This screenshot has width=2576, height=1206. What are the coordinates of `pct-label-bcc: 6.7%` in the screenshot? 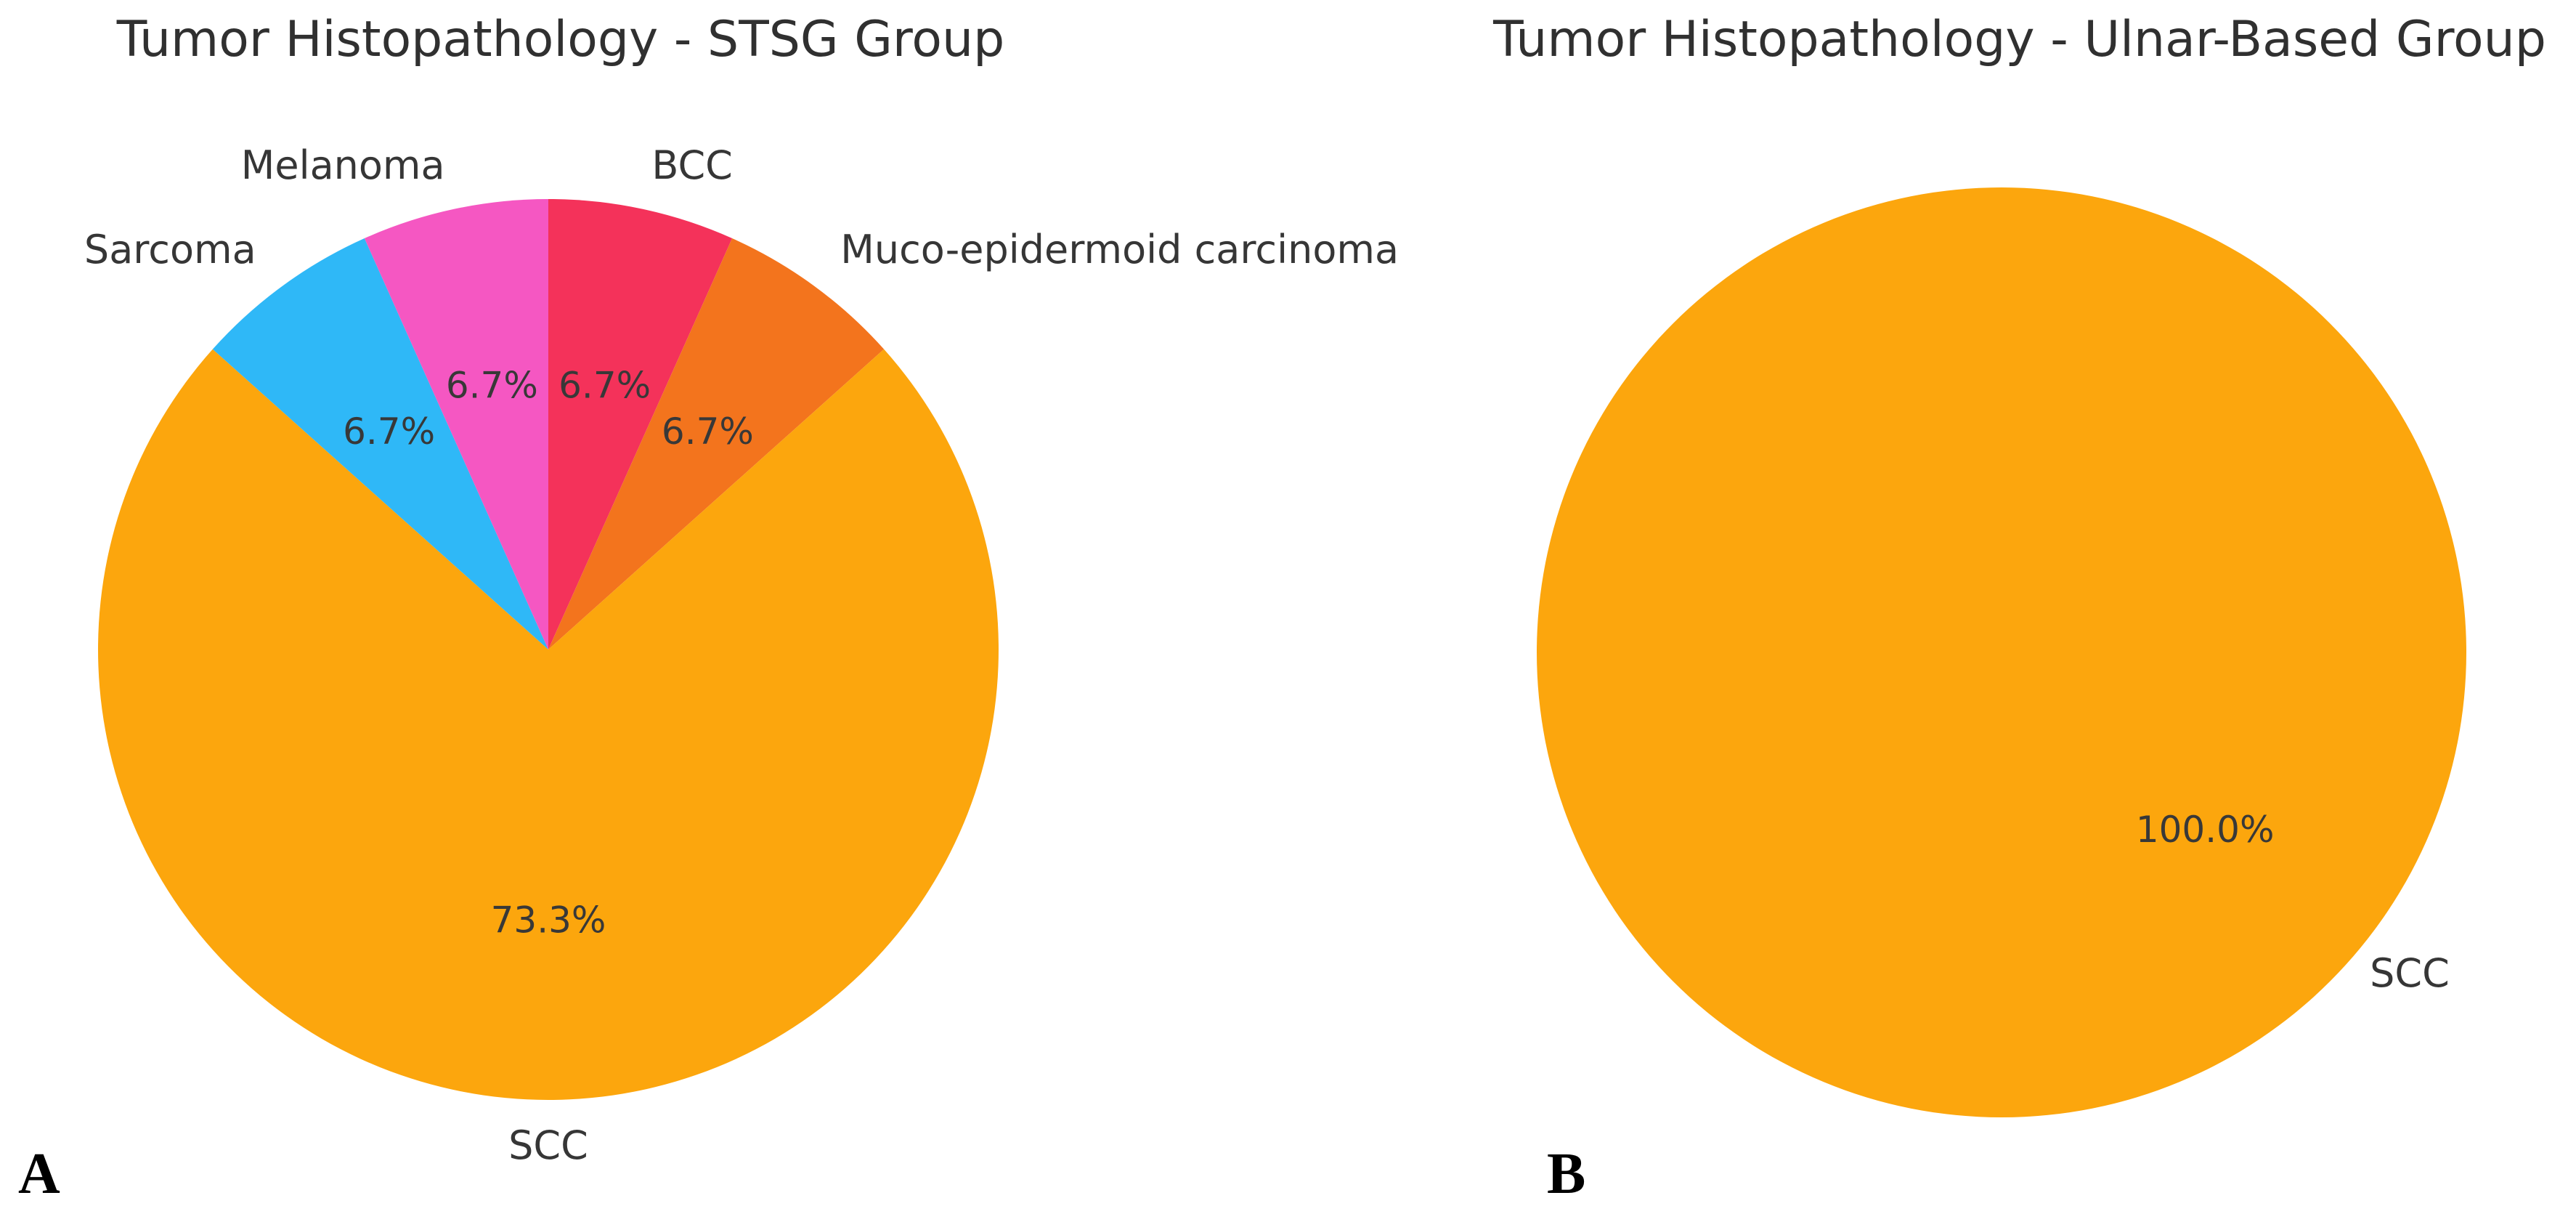 It's located at (604, 386).